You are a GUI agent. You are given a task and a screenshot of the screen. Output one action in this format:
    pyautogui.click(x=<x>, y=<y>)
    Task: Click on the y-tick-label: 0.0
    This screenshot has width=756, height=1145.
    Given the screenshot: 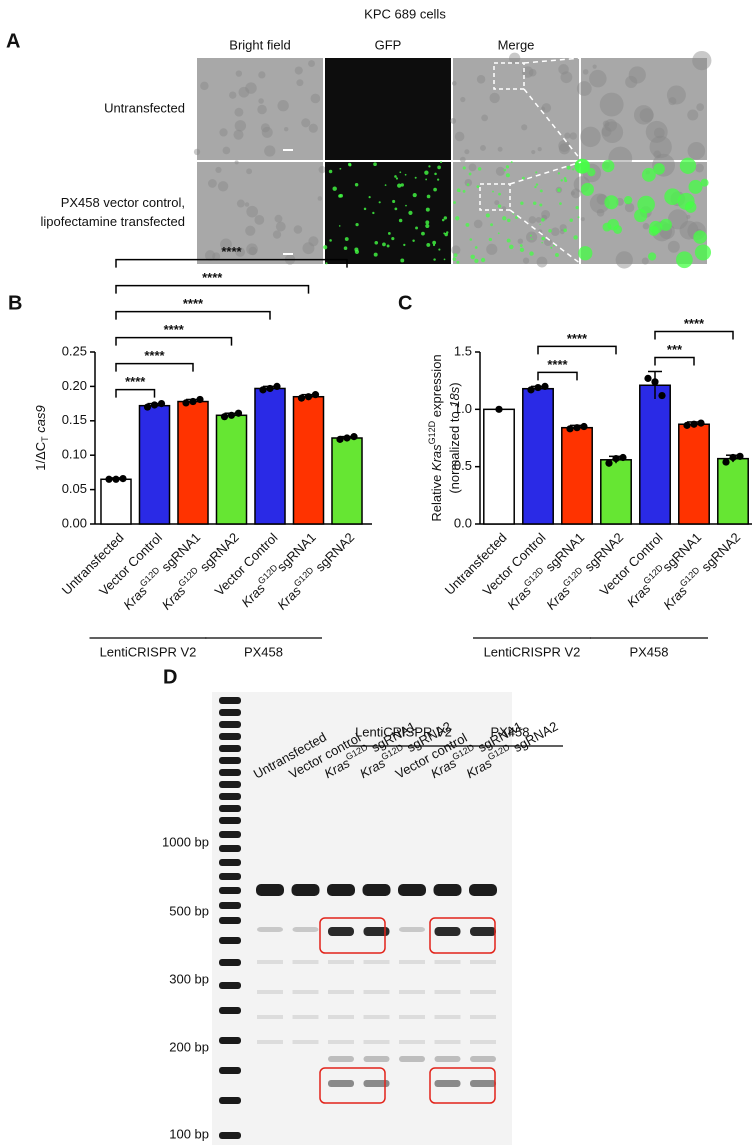 What is the action you would take?
    pyautogui.click(x=463, y=522)
    